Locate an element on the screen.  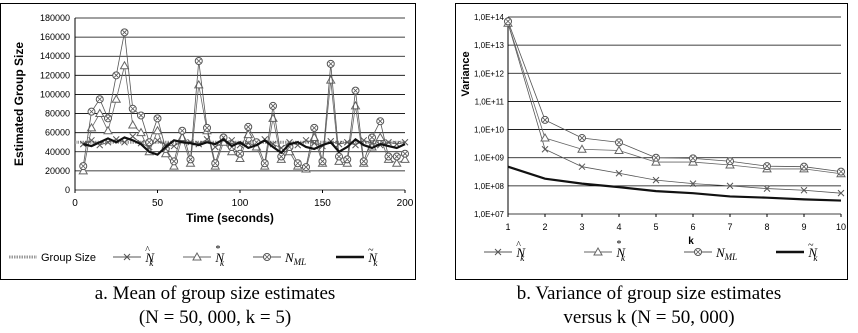
legend-symbol-2-marker-cross is located at coordinates (698, 252).